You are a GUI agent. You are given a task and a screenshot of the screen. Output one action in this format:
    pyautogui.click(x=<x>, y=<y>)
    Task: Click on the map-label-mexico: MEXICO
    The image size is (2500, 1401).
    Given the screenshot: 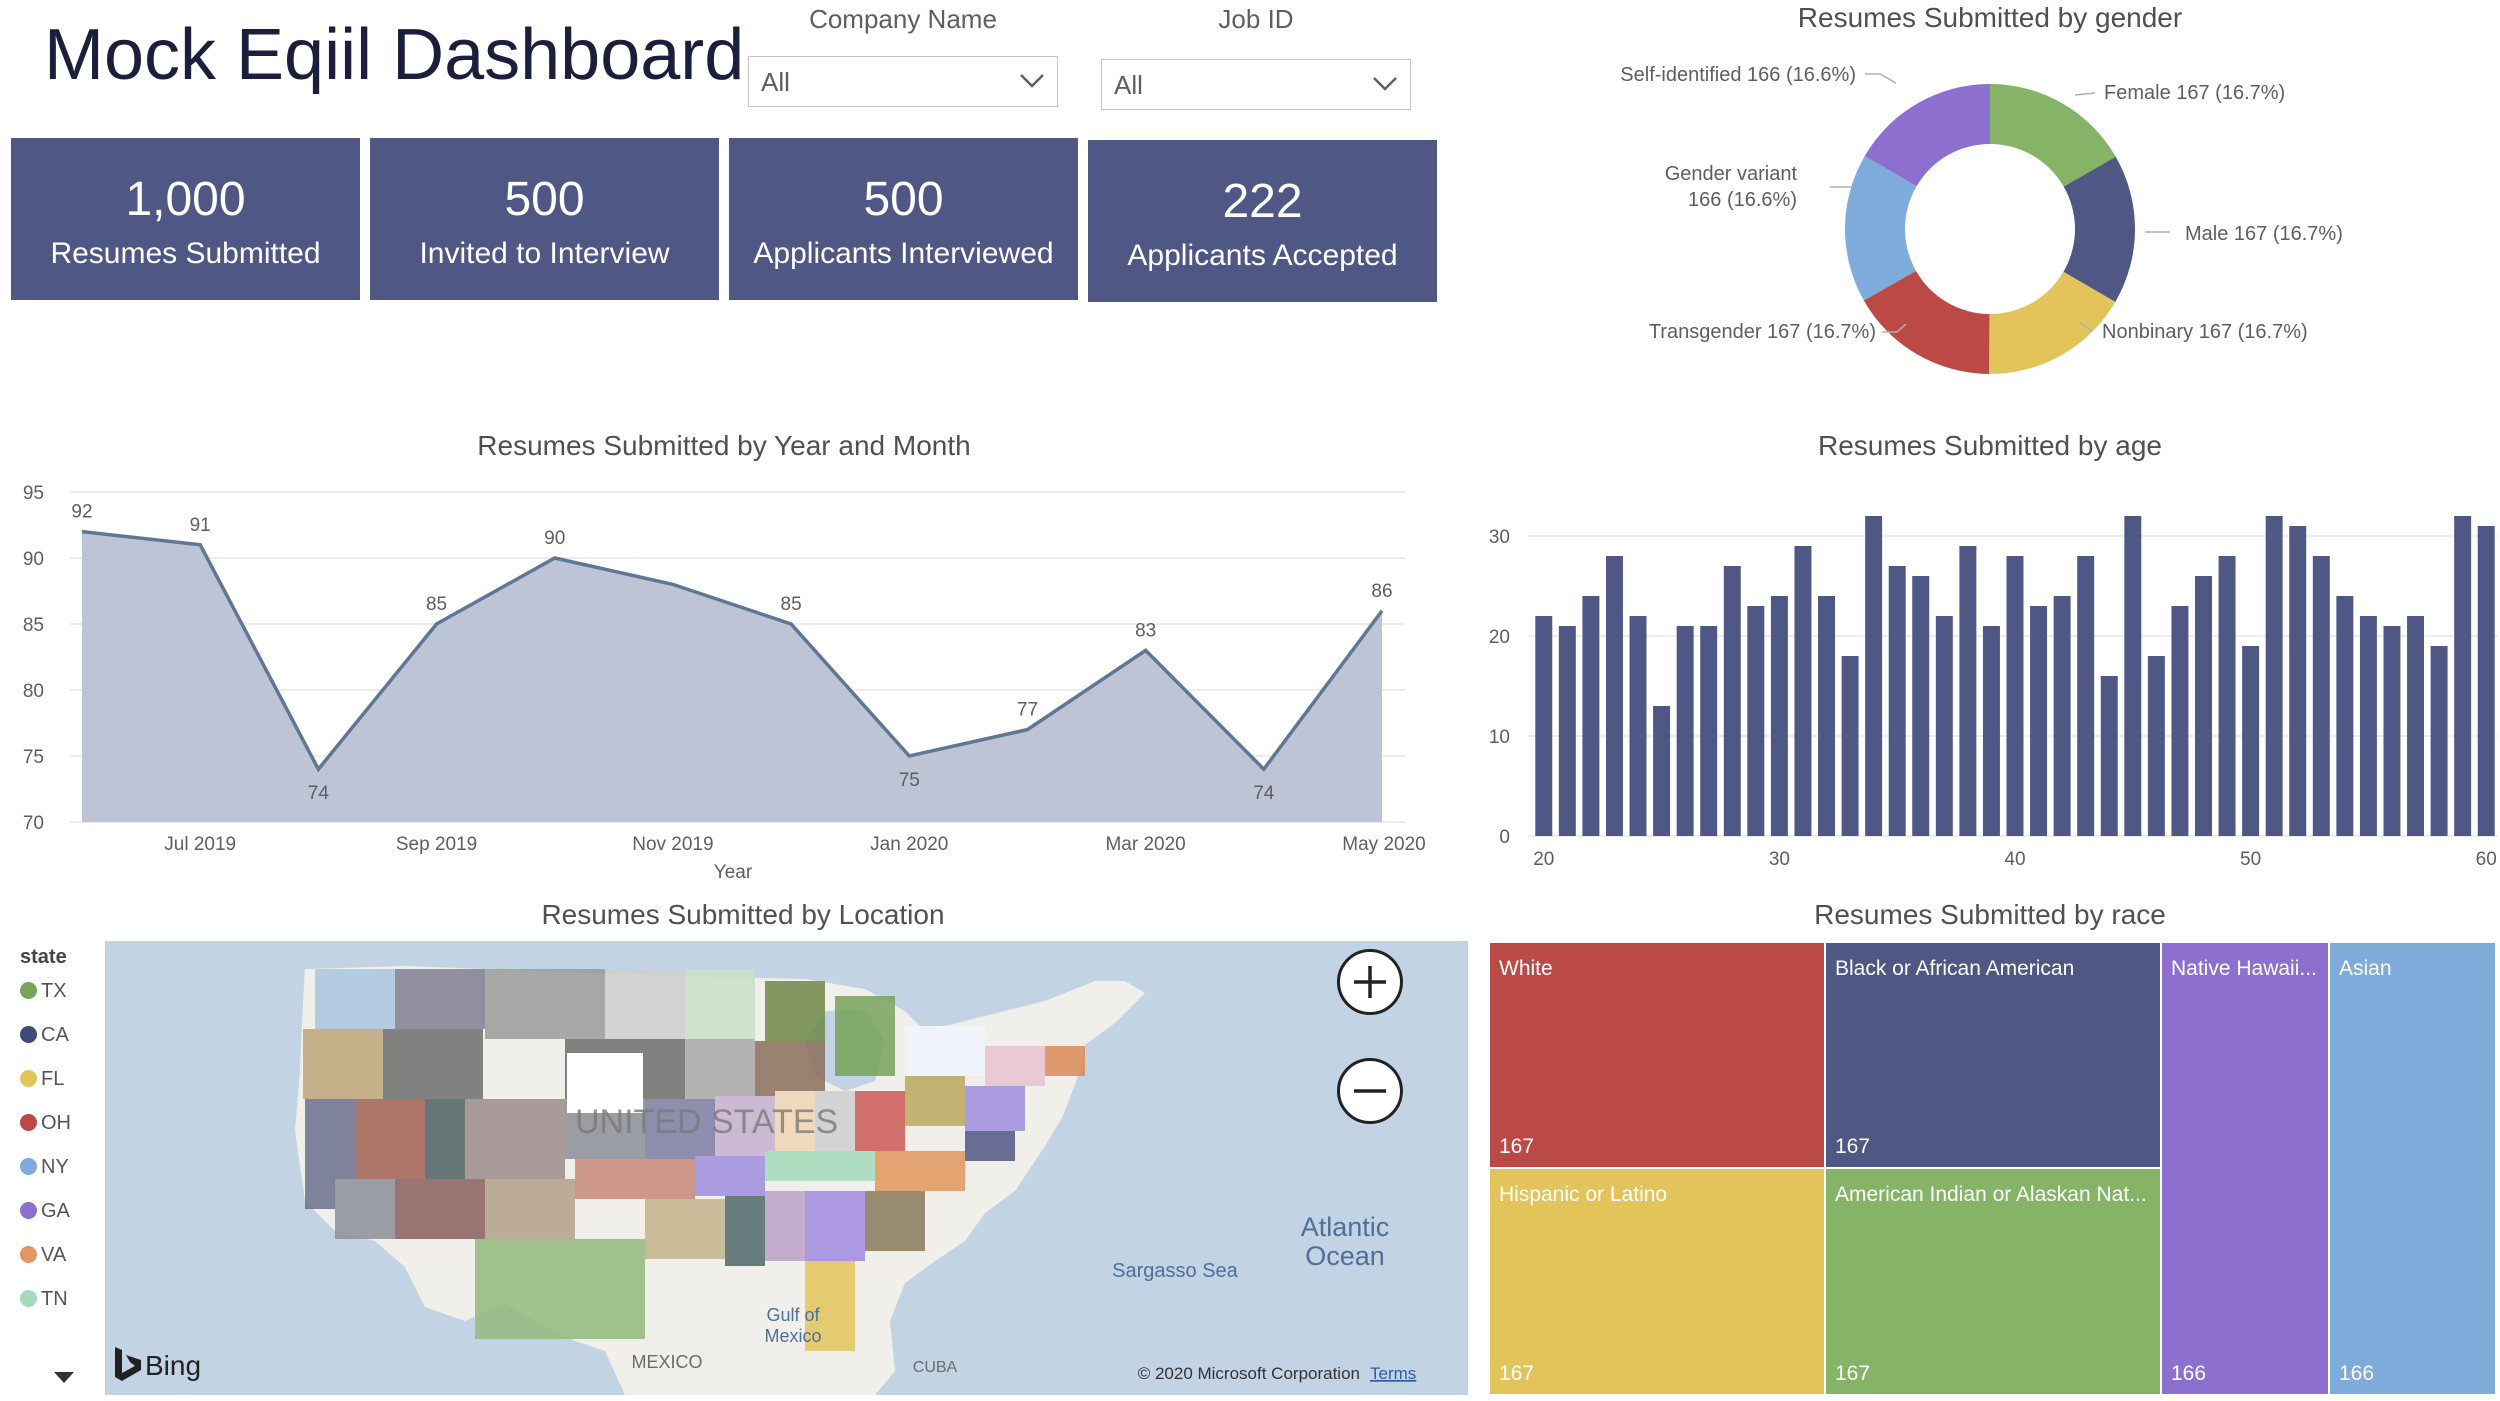 What is the action you would take?
    pyautogui.click(x=666, y=1362)
    